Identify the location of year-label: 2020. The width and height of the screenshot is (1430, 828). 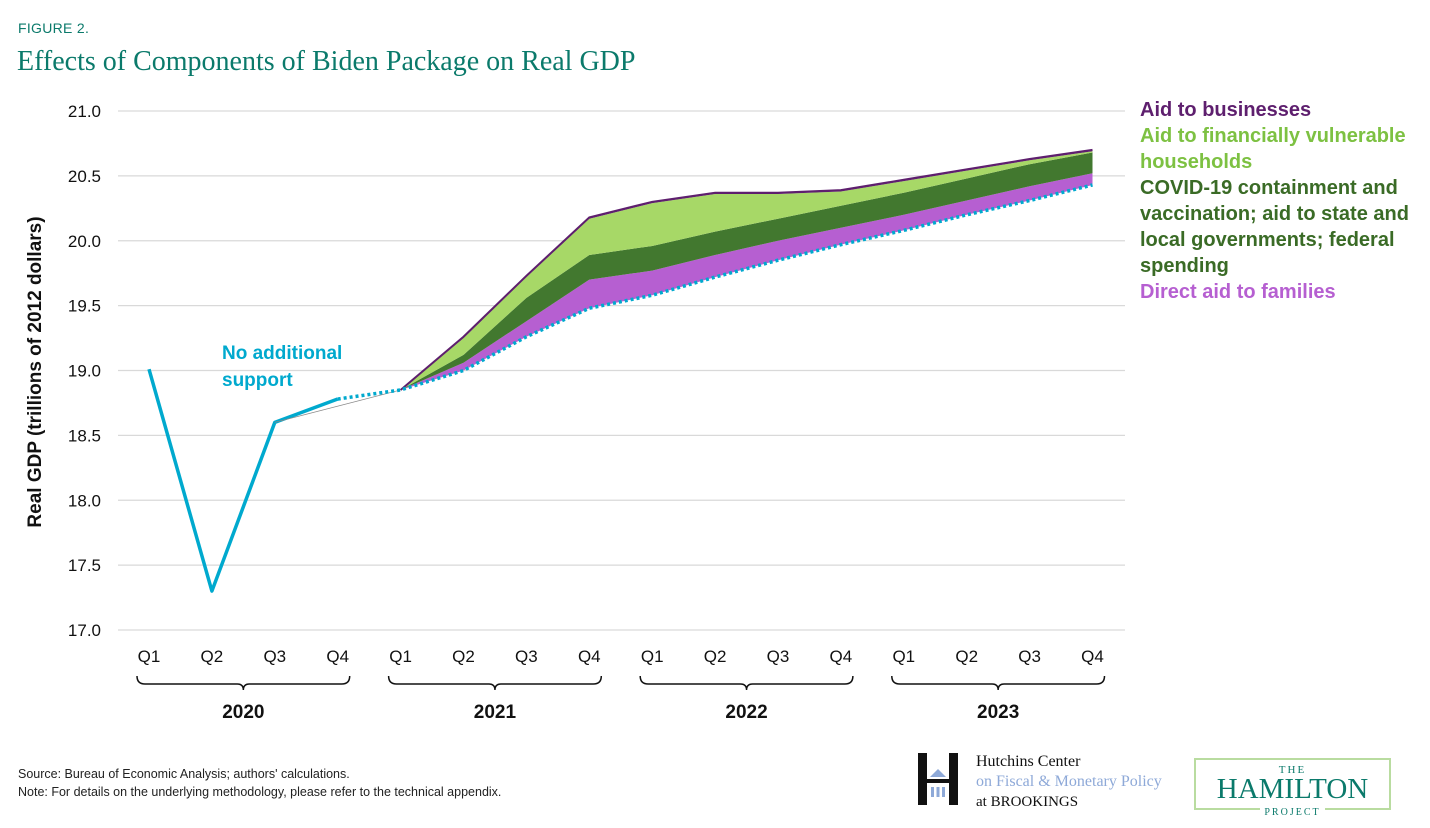
(243, 712).